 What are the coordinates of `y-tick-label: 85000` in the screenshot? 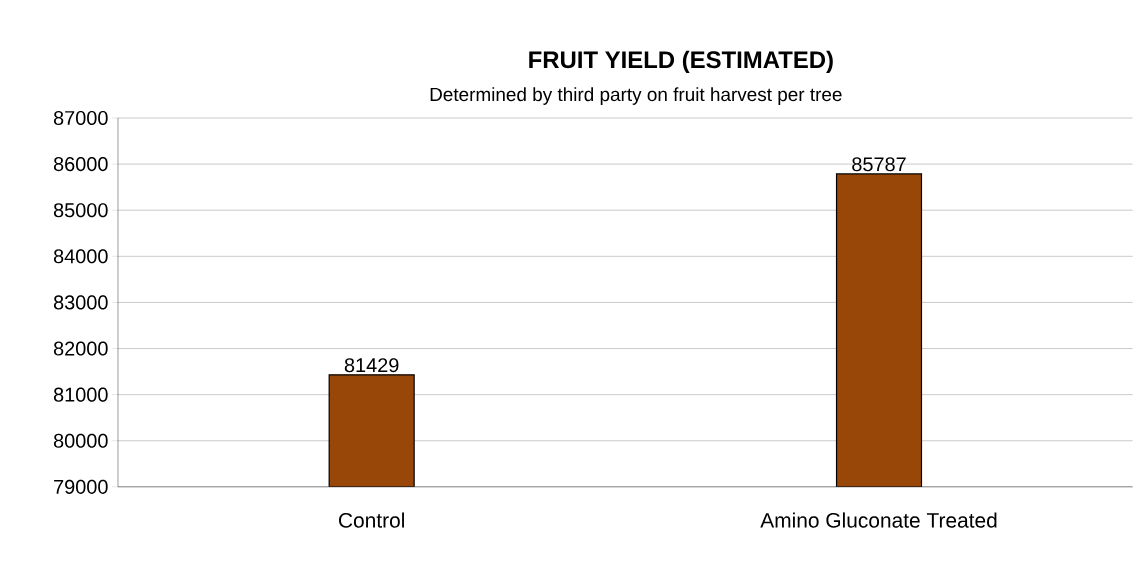 It's located at (80, 210).